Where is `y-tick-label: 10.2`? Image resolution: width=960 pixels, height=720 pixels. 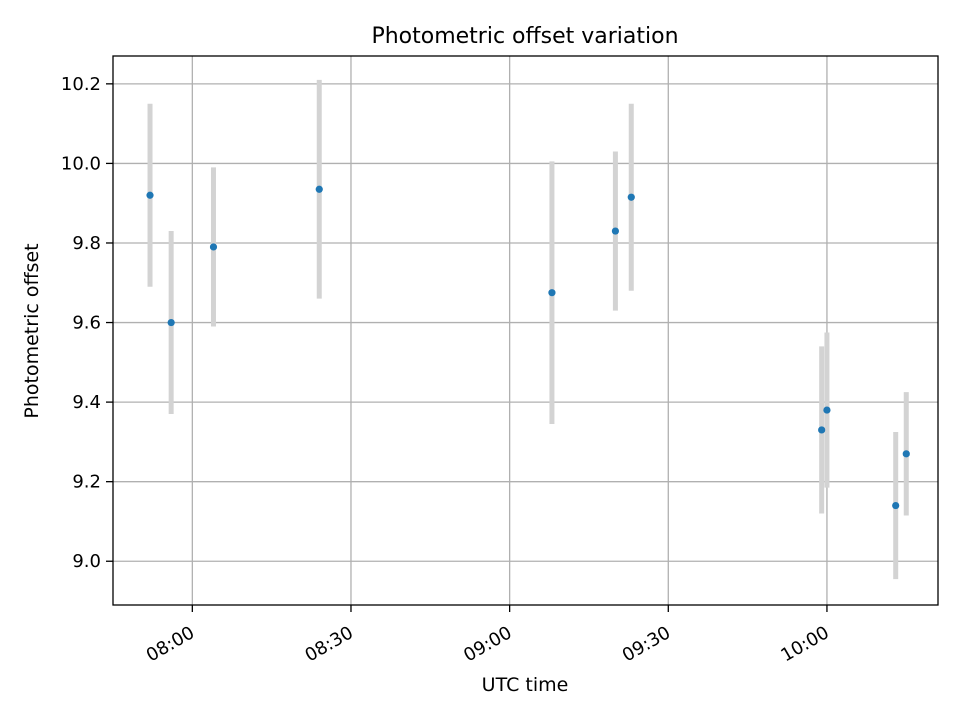 y-tick-label: 10.2 is located at coordinates (81, 84).